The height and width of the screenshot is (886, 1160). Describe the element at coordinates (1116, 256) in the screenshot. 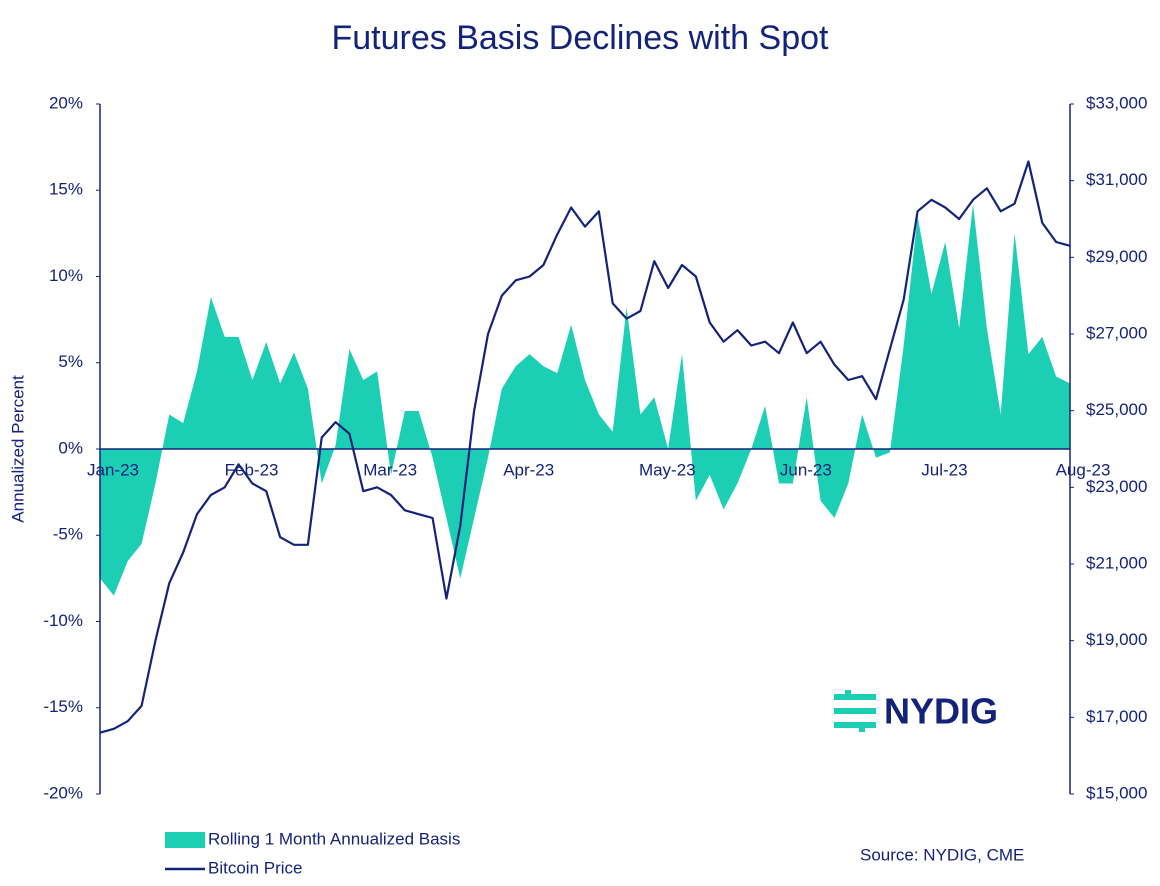

I see `y2-tick-label: $29,000` at that location.